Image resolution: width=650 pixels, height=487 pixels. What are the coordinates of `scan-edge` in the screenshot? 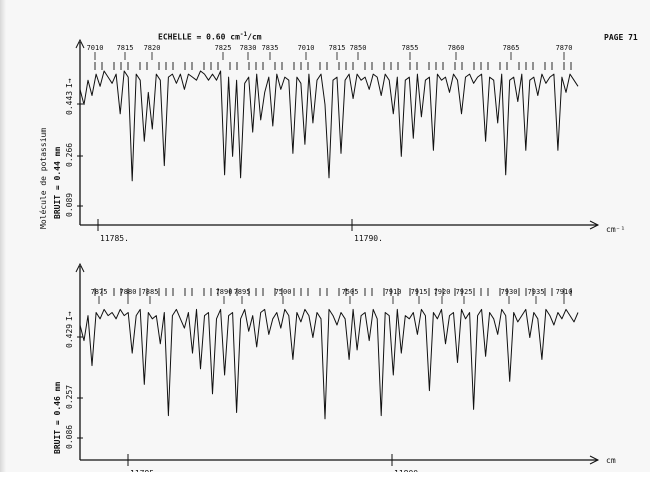 It's located at (3, 243).